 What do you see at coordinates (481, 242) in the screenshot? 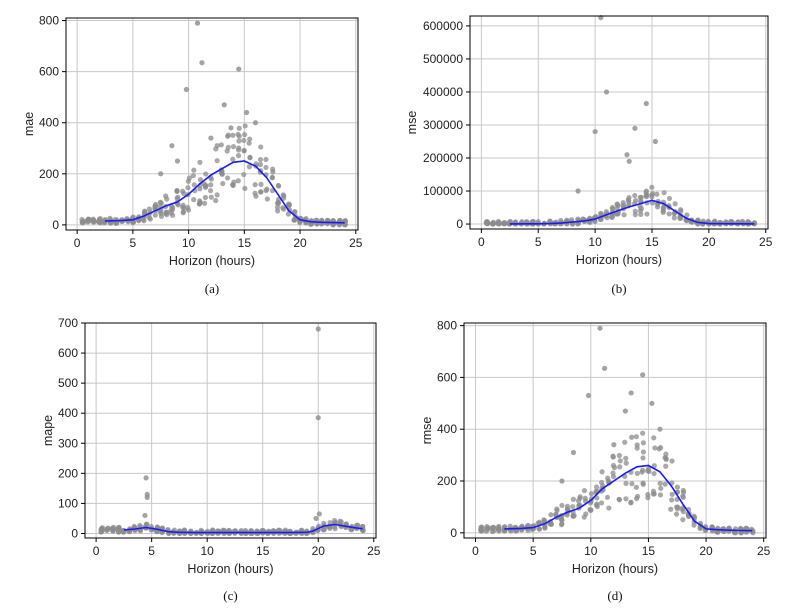
I see `x-tick-label: 0` at bounding box center [481, 242].